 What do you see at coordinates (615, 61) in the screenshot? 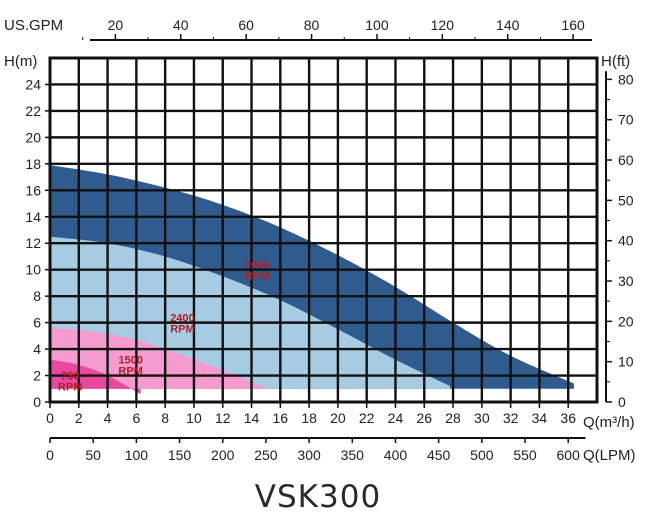
I see `right-axis-label: H(ft)` at bounding box center [615, 61].